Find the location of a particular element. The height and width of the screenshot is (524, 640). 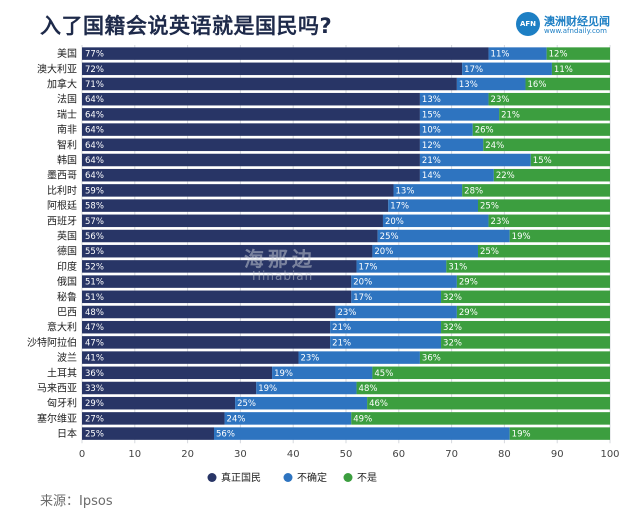

bar-智利-不确定 is located at coordinates (451, 145).